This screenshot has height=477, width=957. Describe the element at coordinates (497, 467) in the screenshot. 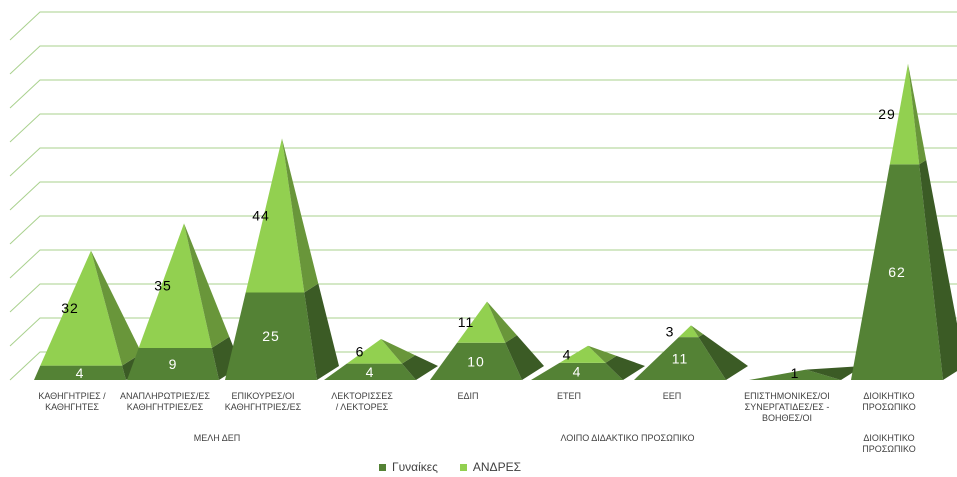

I see `legend-label-men: ΑΝΔΡΕΣ` at that location.